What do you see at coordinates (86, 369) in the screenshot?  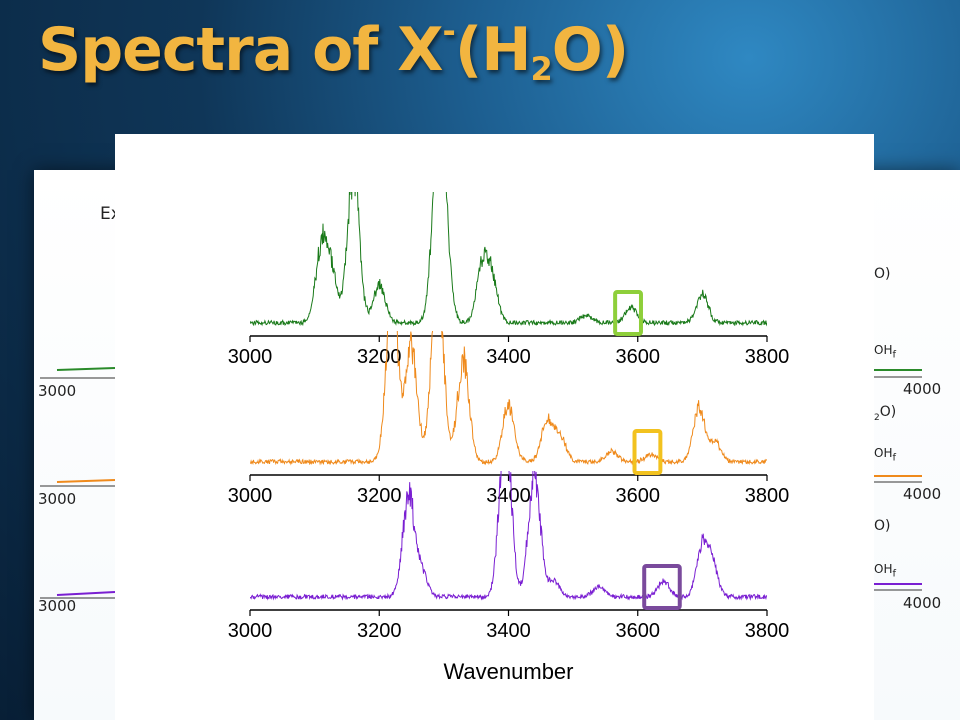 I see `background-green-trace-left` at bounding box center [86, 369].